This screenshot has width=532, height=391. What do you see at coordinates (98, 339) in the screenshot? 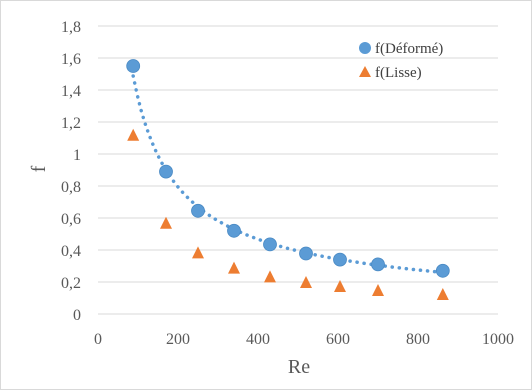
I see `x-tick-label: 0` at bounding box center [98, 339].